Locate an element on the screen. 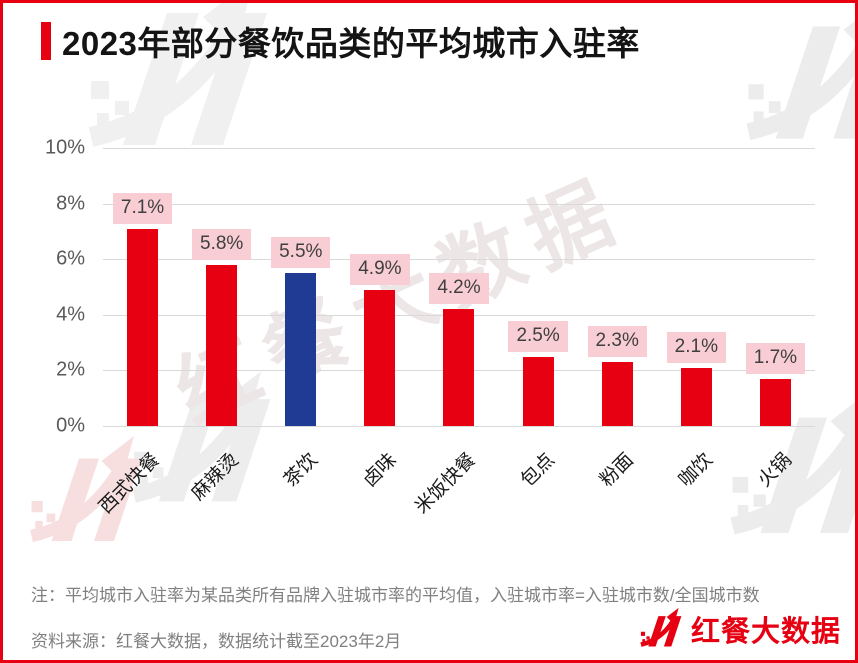 Image resolution: width=858 pixels, height=663 pixels. bar-column: 2.5% 包点 is located at coordinates (538, 319).